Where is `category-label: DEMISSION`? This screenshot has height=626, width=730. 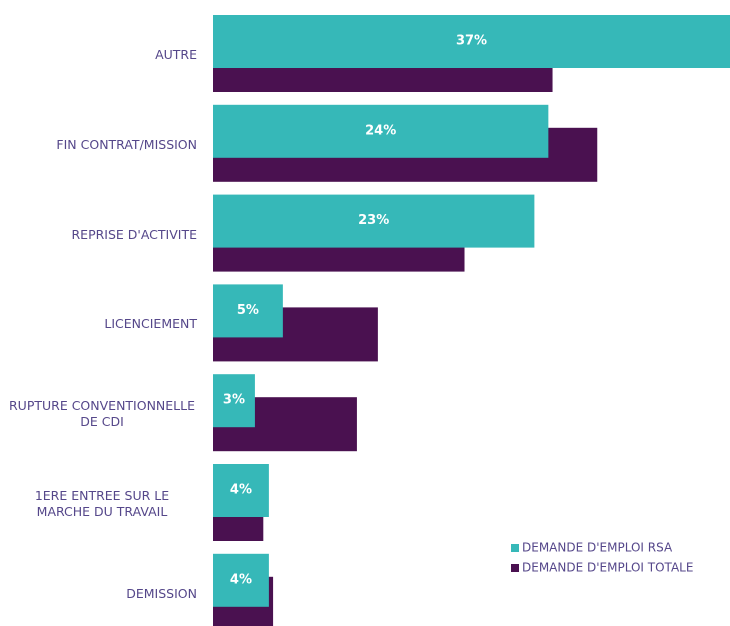
category-label: DEMISSION is located at coordinates (161, 593).